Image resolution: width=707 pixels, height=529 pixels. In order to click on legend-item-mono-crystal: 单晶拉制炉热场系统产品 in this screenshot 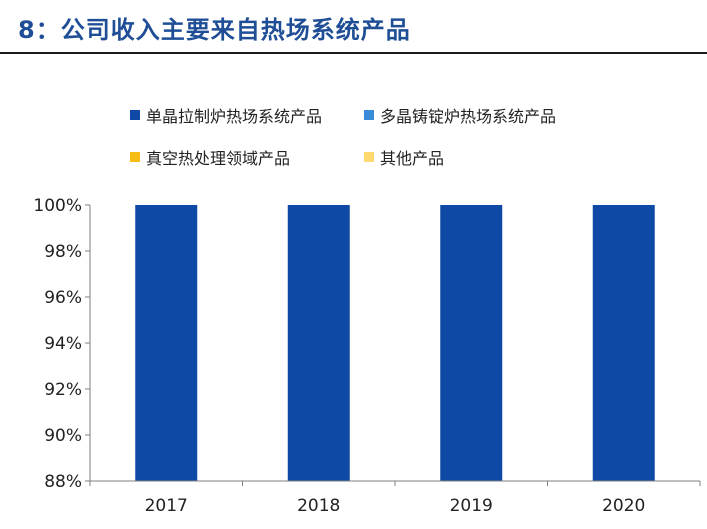, I will do `click(226, 115)`.